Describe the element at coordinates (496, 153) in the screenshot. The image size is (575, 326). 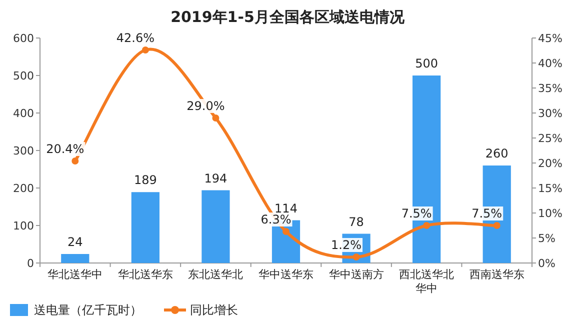
I see `data-label: 260` at that location.